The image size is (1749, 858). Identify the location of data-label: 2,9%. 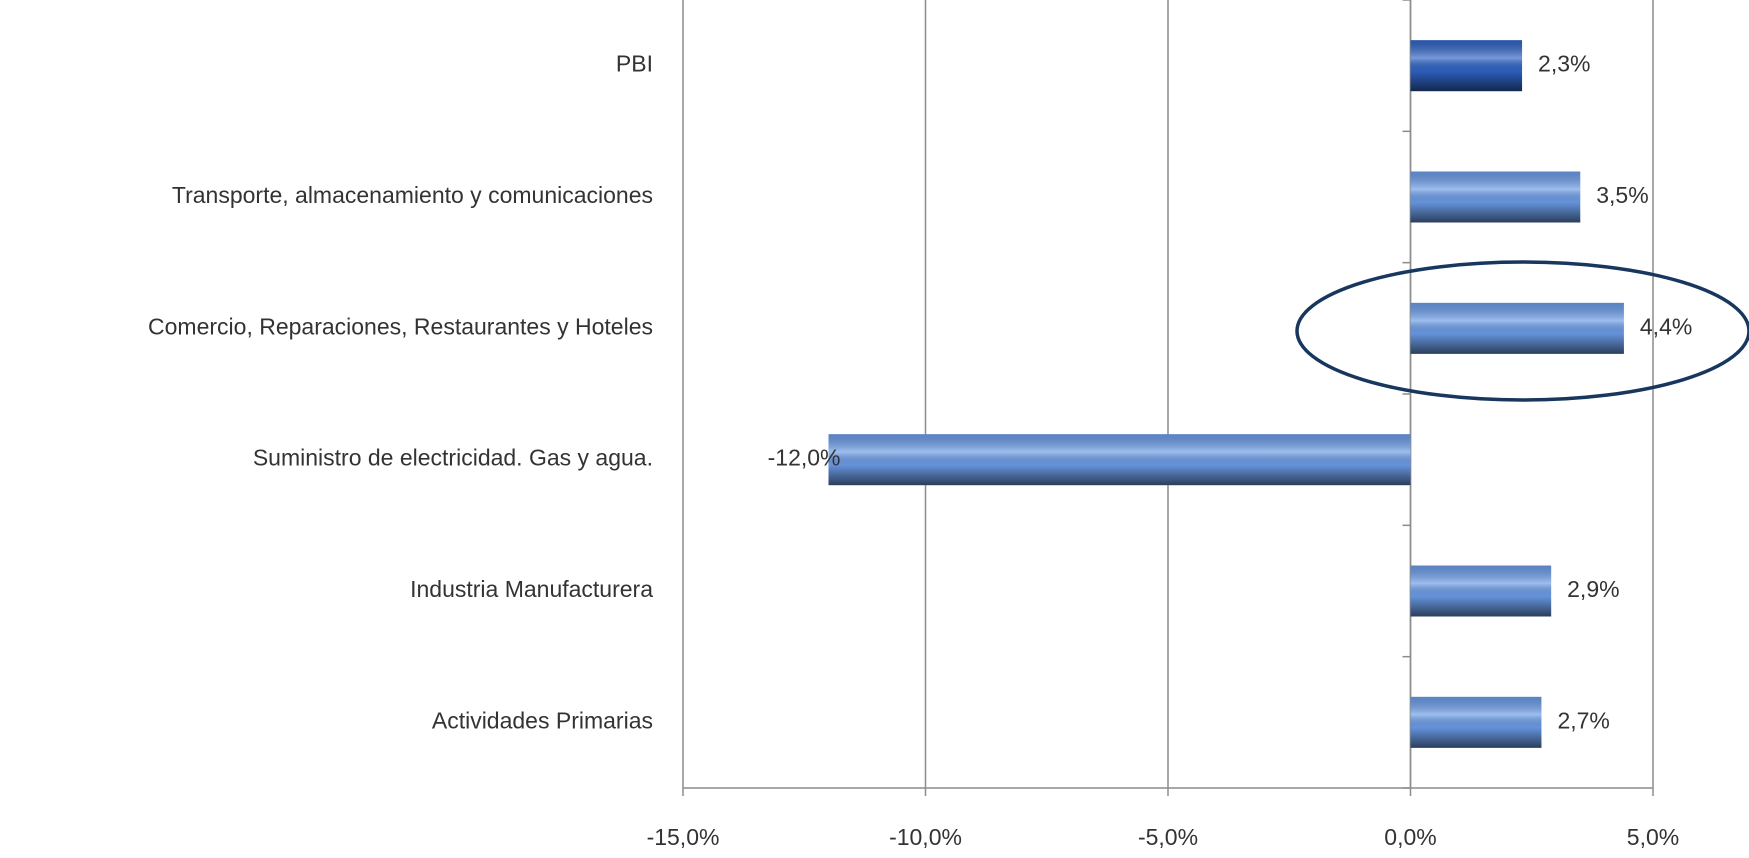
(1593, 589).